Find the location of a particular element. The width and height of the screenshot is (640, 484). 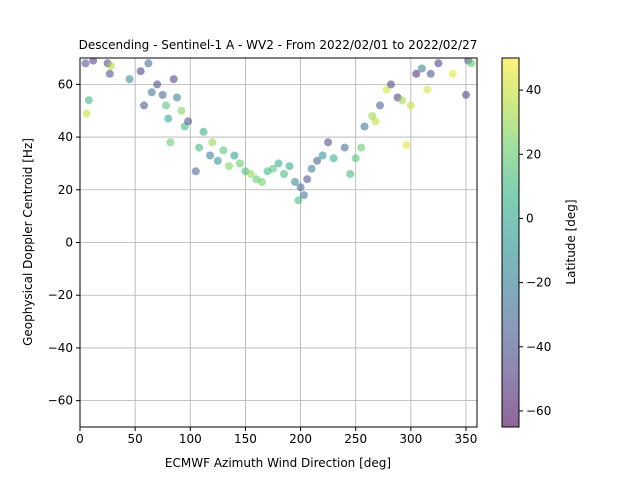

x-tick-label: 50 is located at coordinates (134, 439).